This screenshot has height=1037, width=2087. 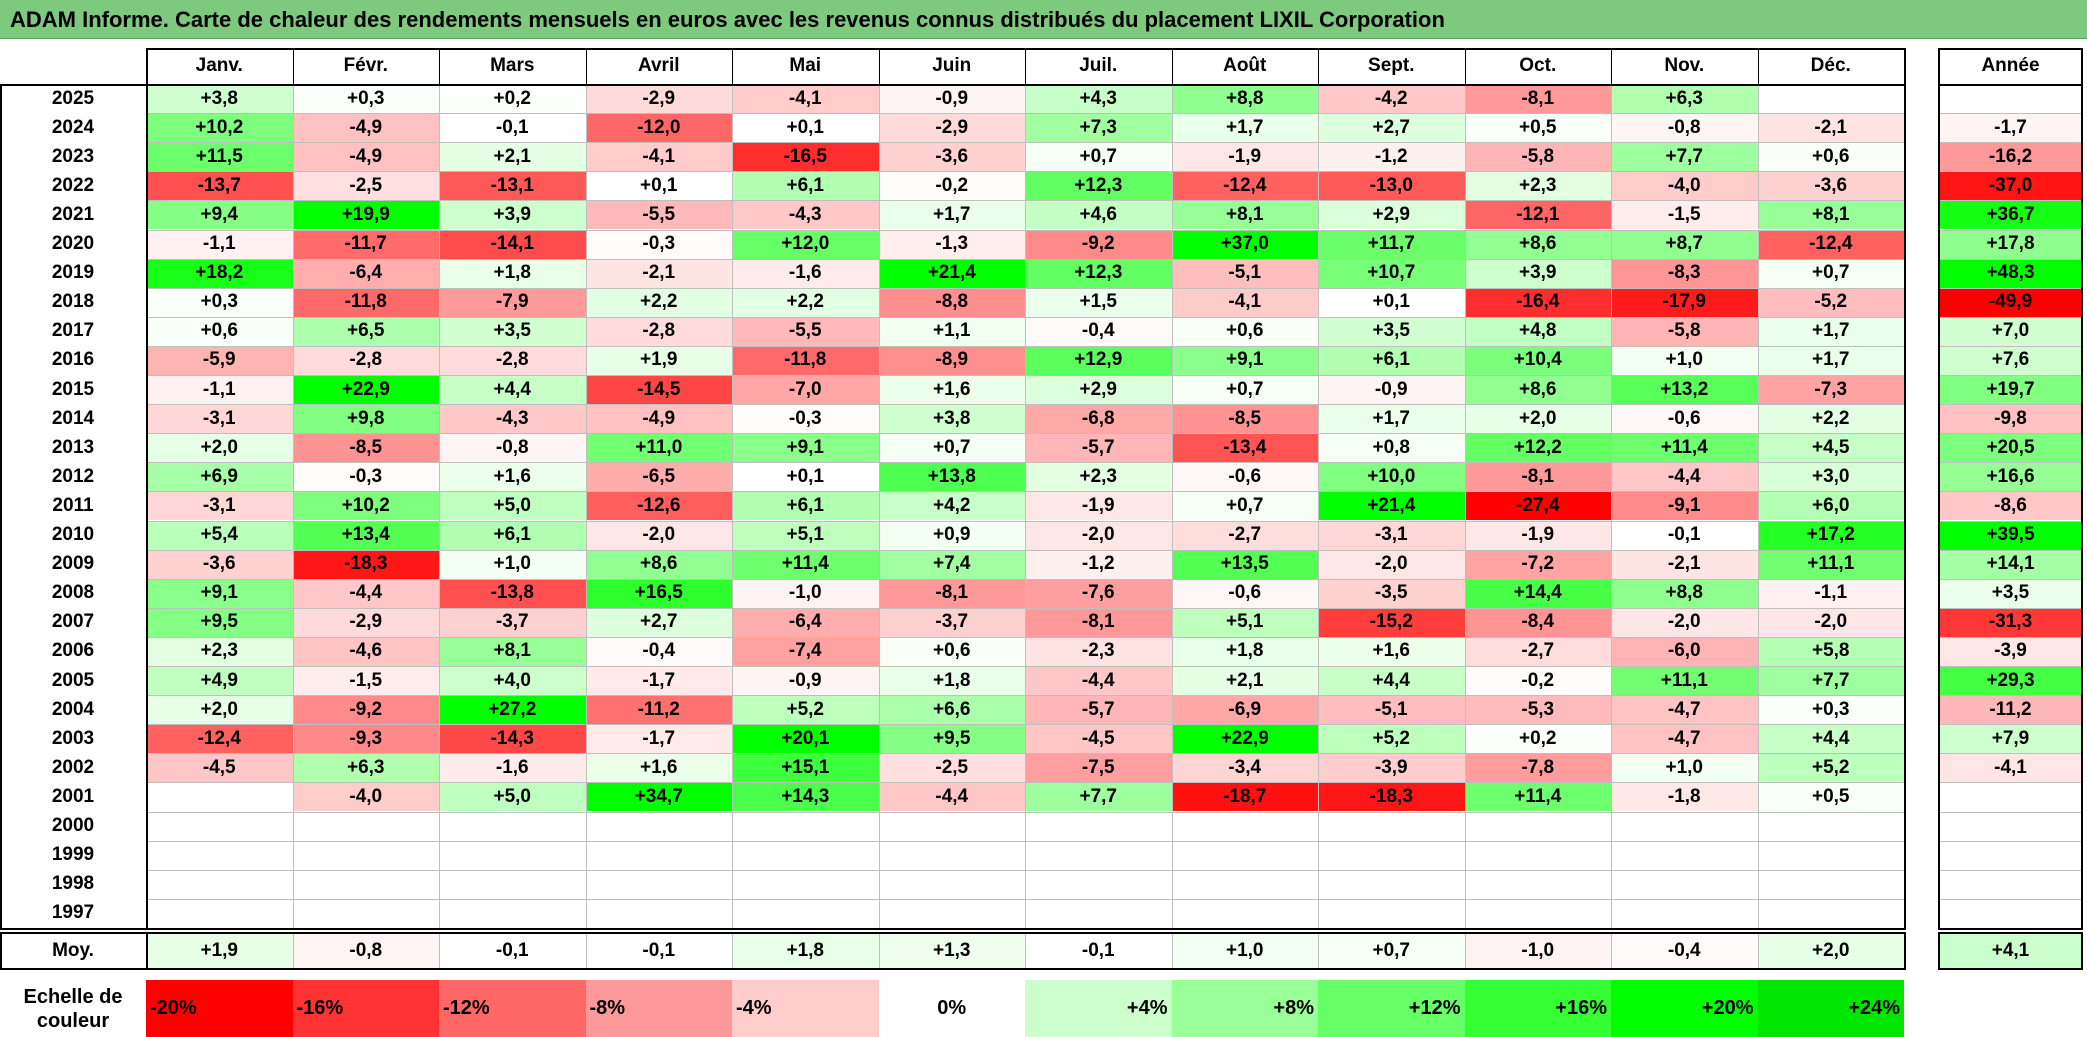 I want to click on heatmap-cell: +3,5, so click(x=512, y=331).